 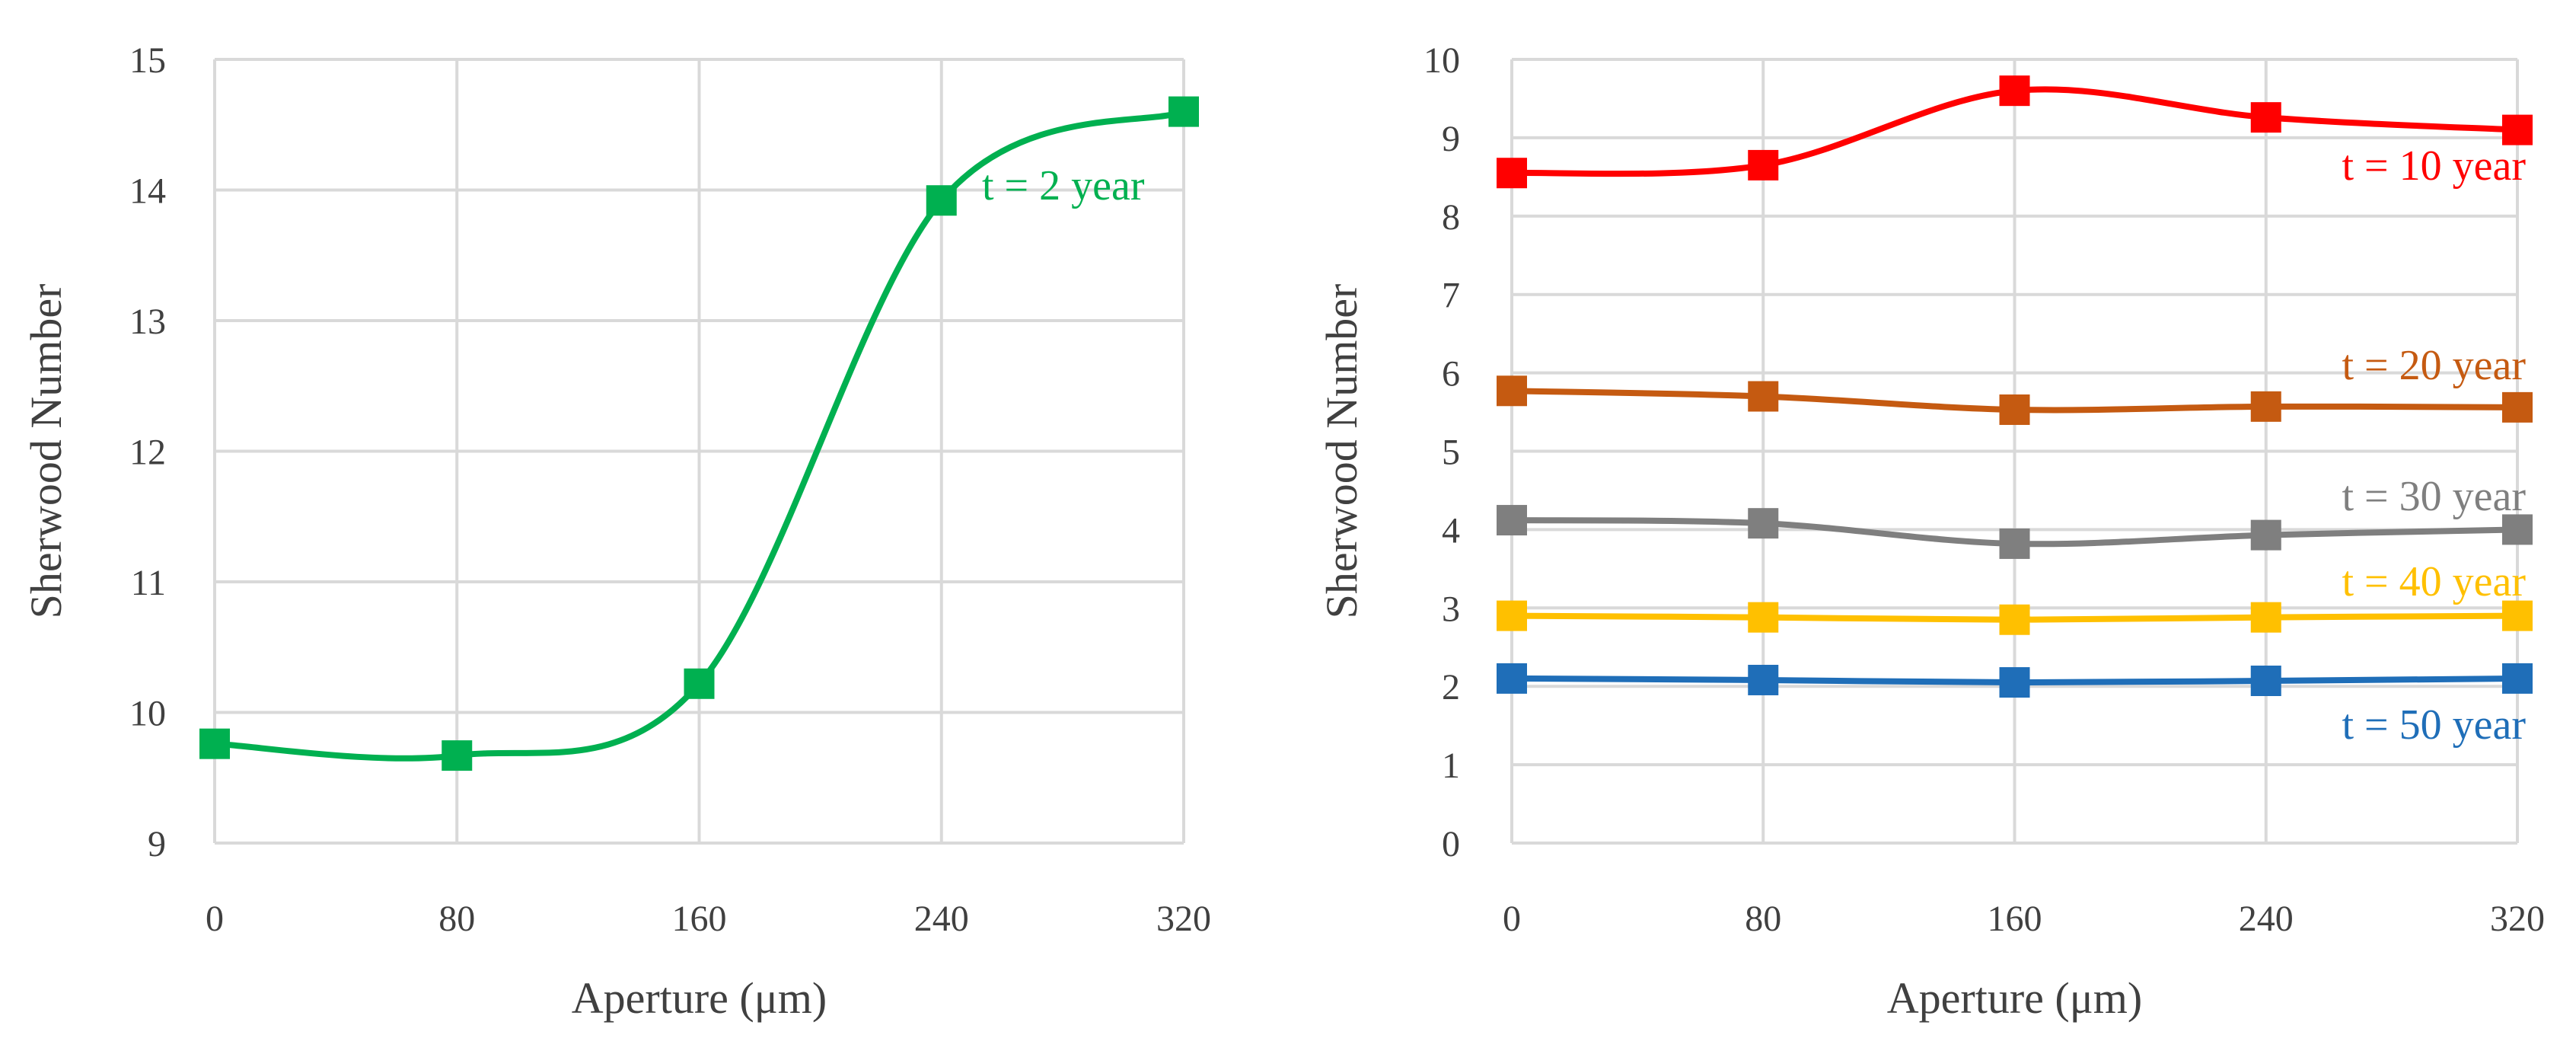 I want to click on series-label: t = 40 year, so click(x=2434, y=581).